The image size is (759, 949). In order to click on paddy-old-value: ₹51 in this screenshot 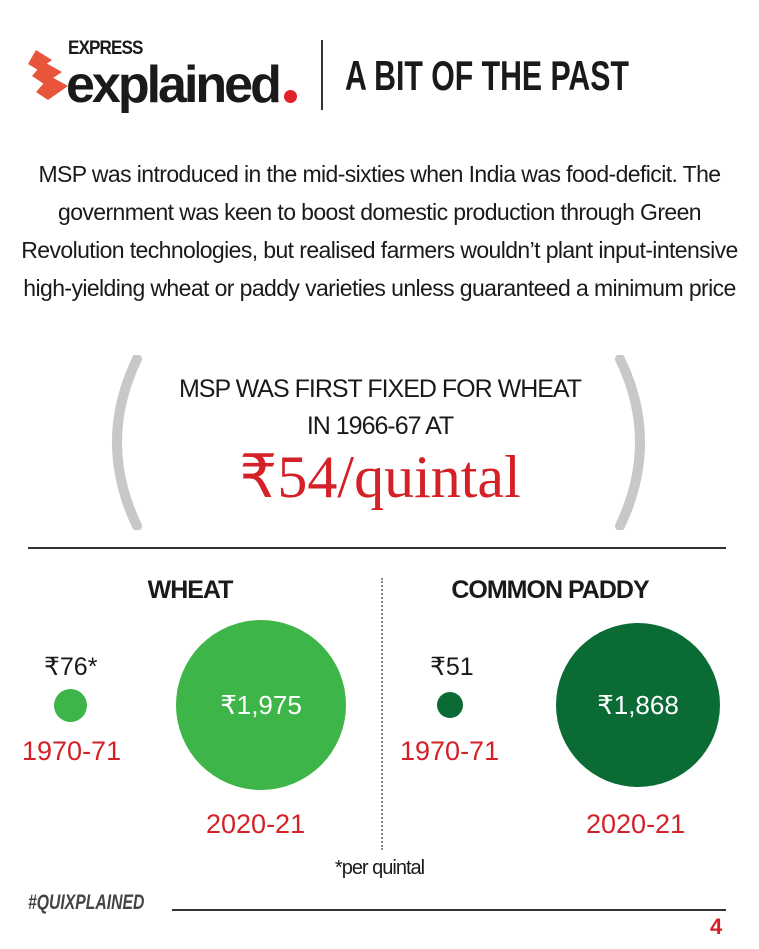, I will do `click(452, 667)`.